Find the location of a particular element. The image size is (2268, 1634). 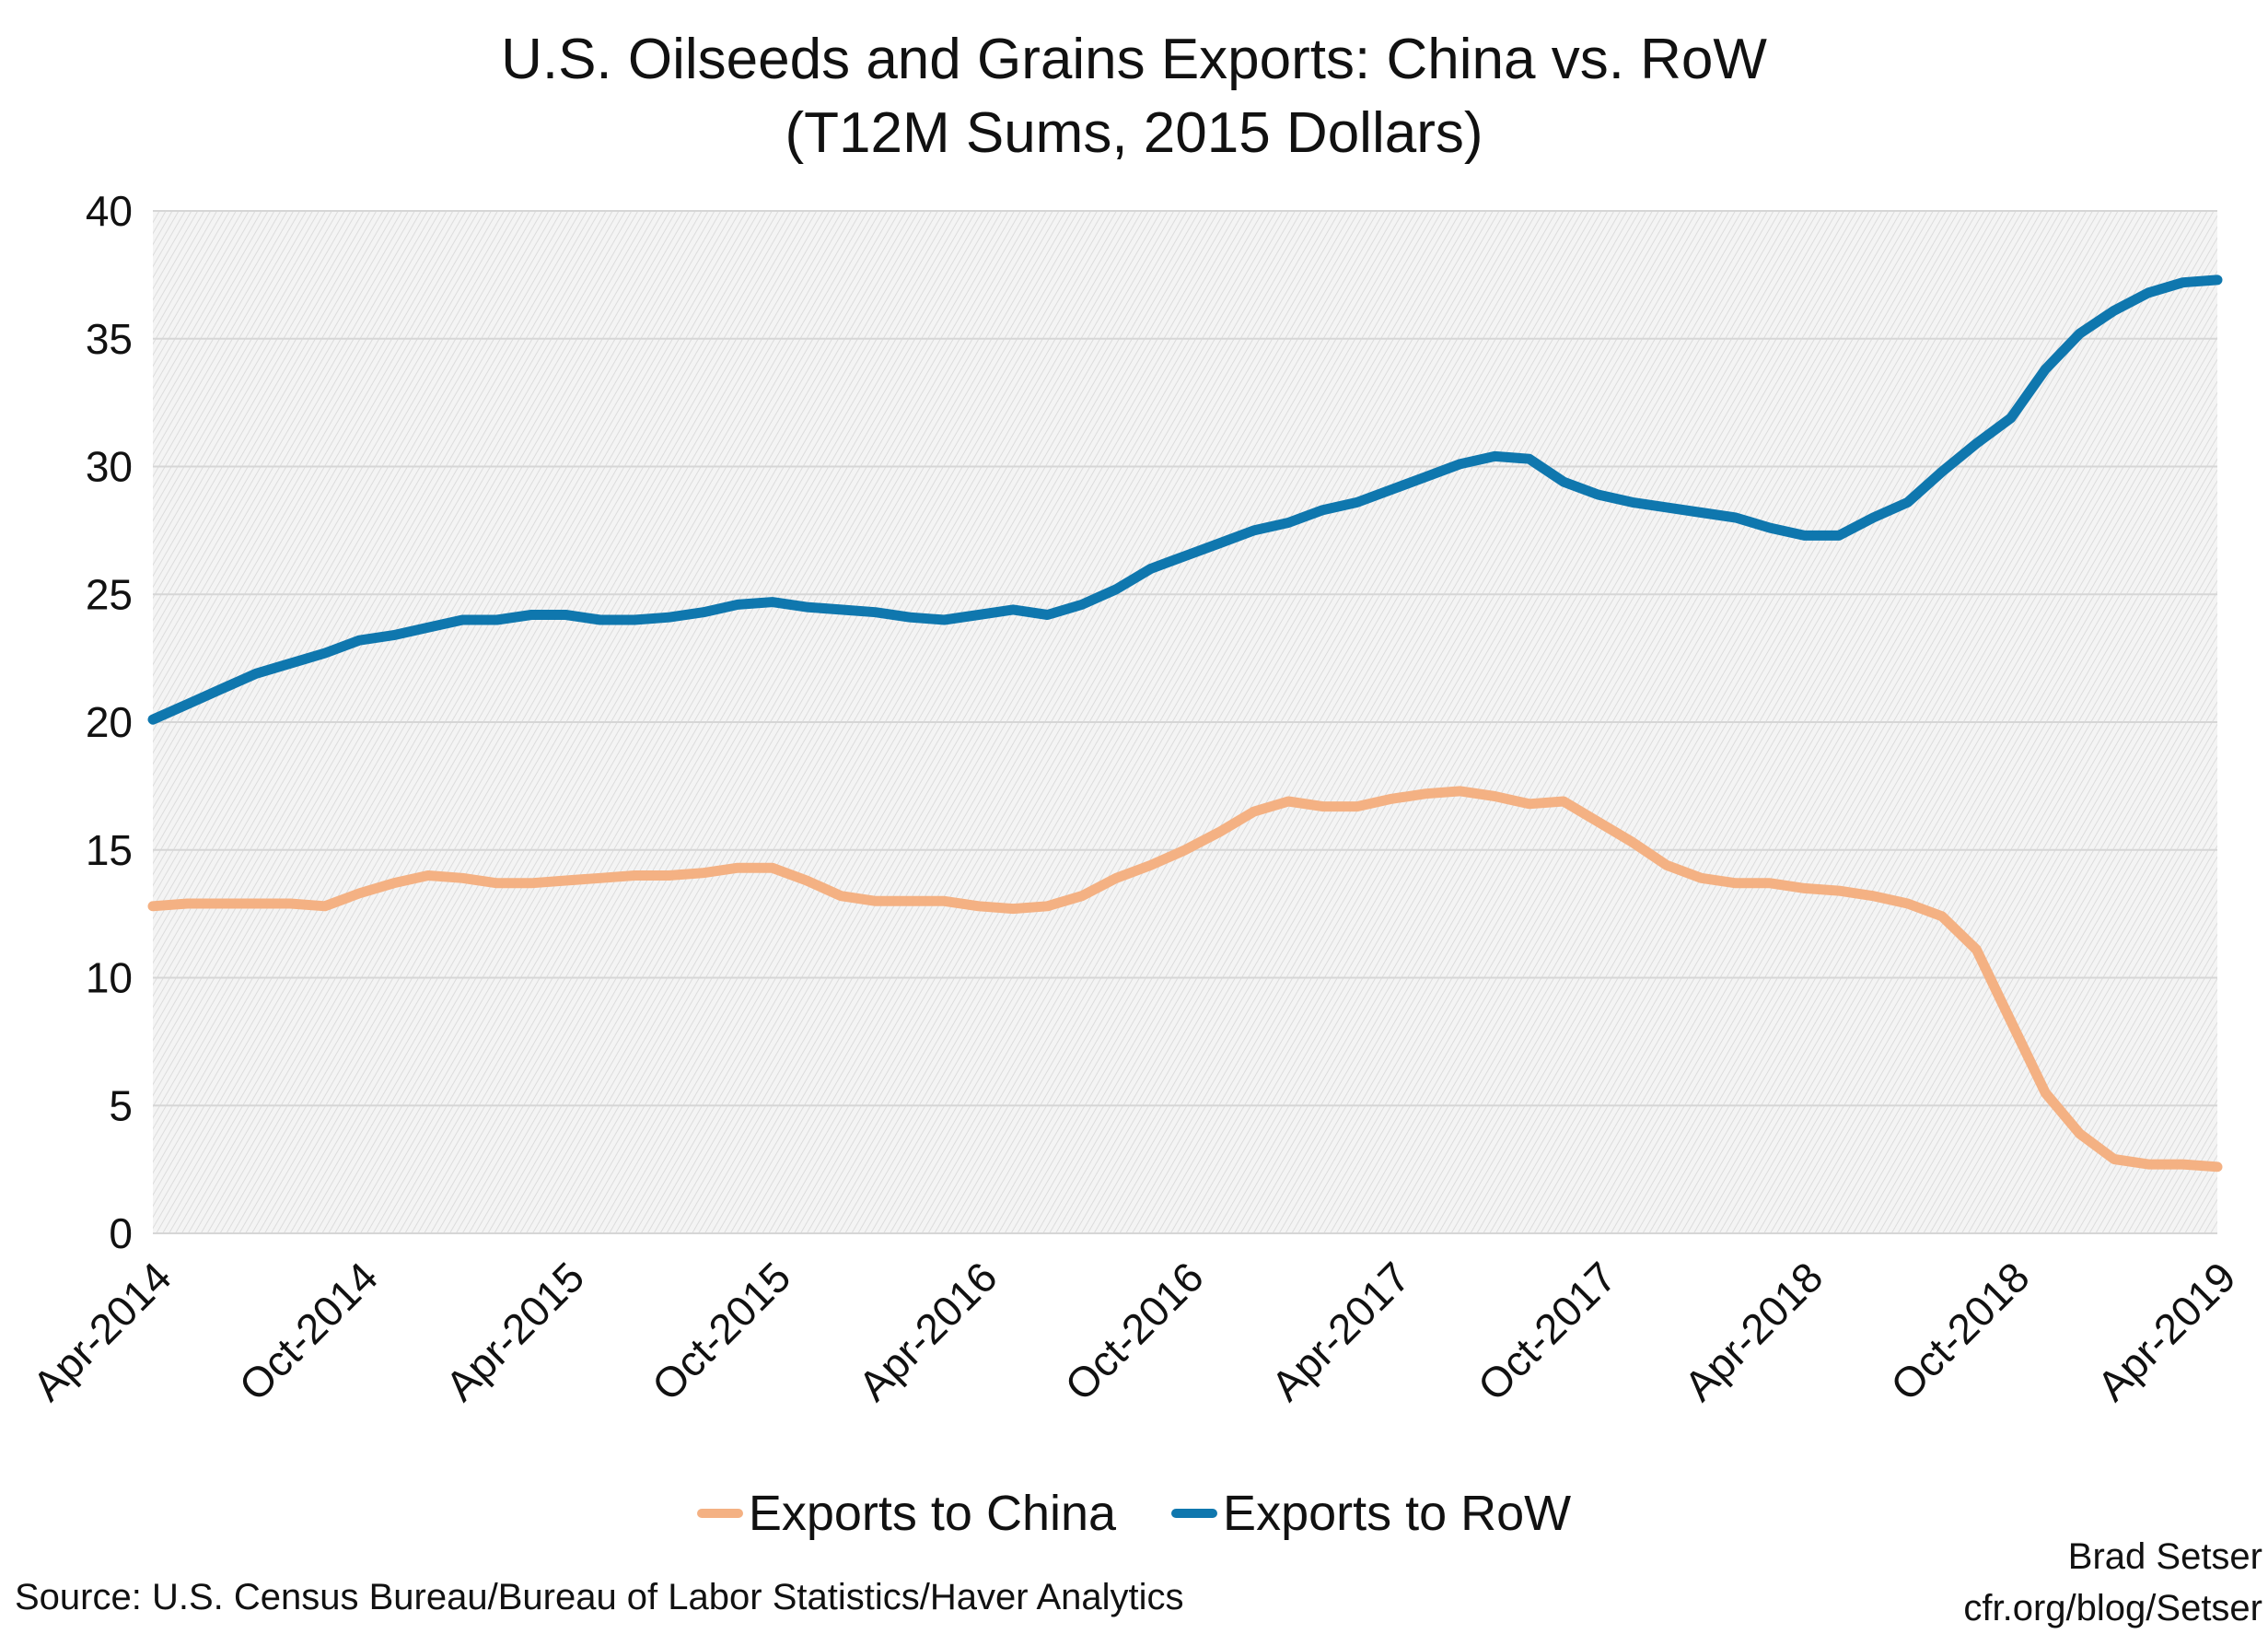

x-tick-label: Apr-2018 is located at coordinates (1753, 1331).